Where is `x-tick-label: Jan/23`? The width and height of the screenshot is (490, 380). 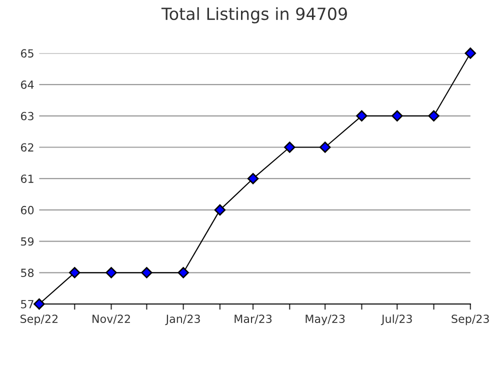 x-tick-label: Jan/23 is located at coordinates (182, 320).